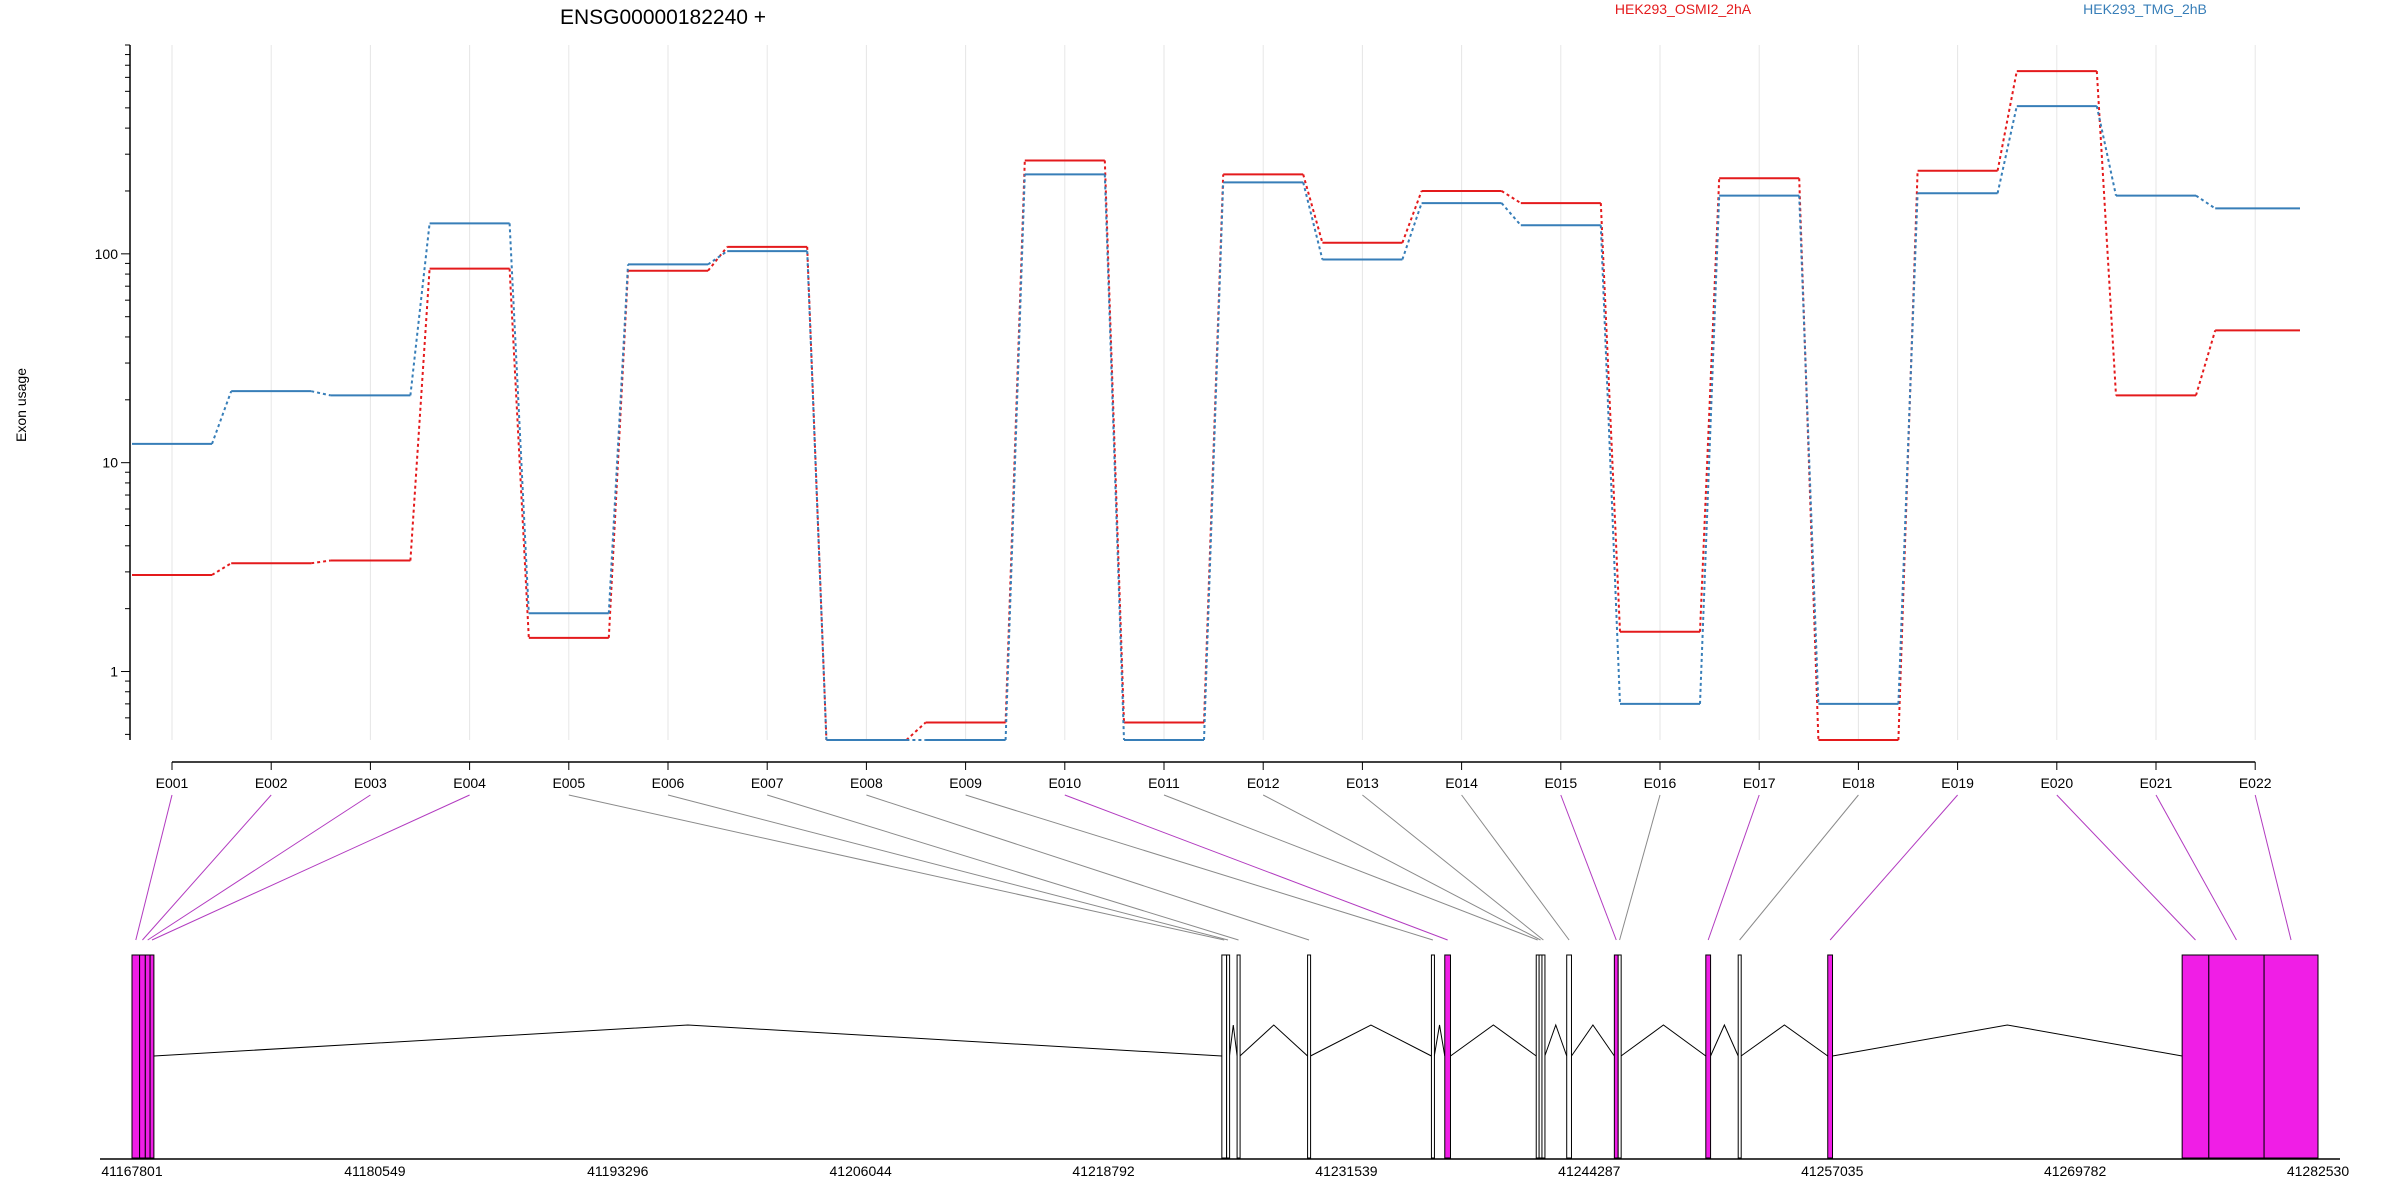 This screenshot has width=2400, height=1200. I want to click on x-tick-label: E003, so click(370, 783).